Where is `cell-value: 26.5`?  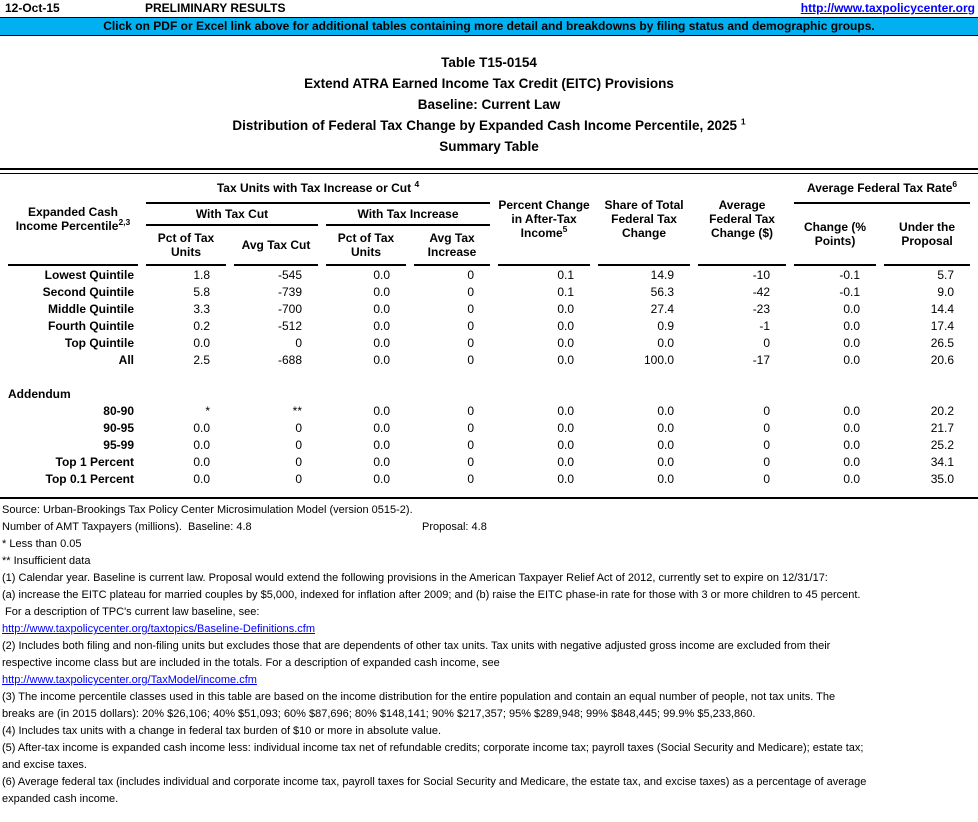
cell-value: 26.5 is located at coordinates (942, 342).